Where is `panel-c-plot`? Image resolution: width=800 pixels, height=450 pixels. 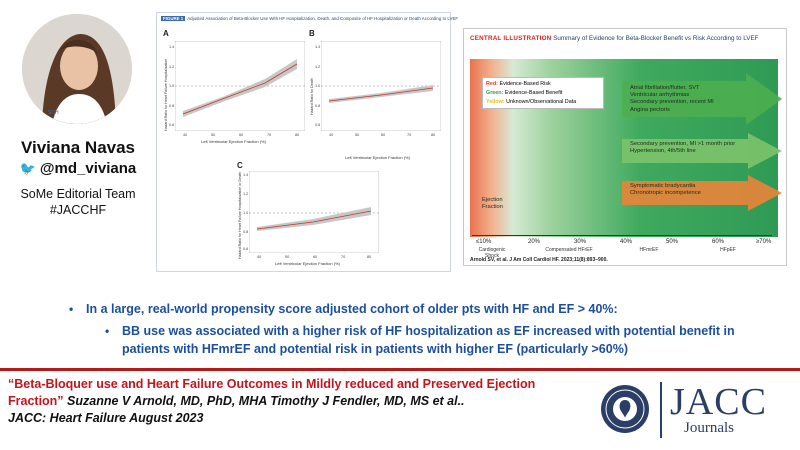
panel-c-plot is located at coordinates (314, 212).